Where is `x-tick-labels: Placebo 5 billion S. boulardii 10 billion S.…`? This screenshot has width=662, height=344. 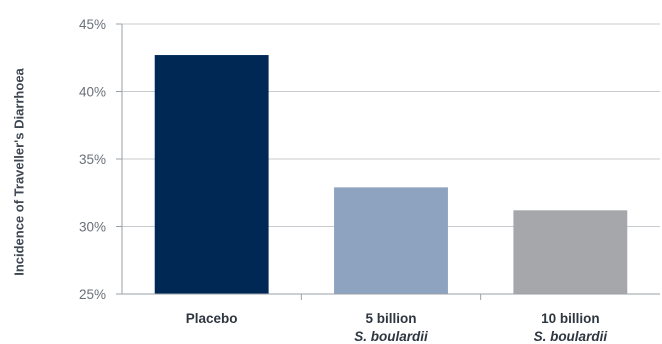
x-tick-labels: Placebo 5 billion S. boulardii 10 billion S.… is located at coordinates (397, 327).